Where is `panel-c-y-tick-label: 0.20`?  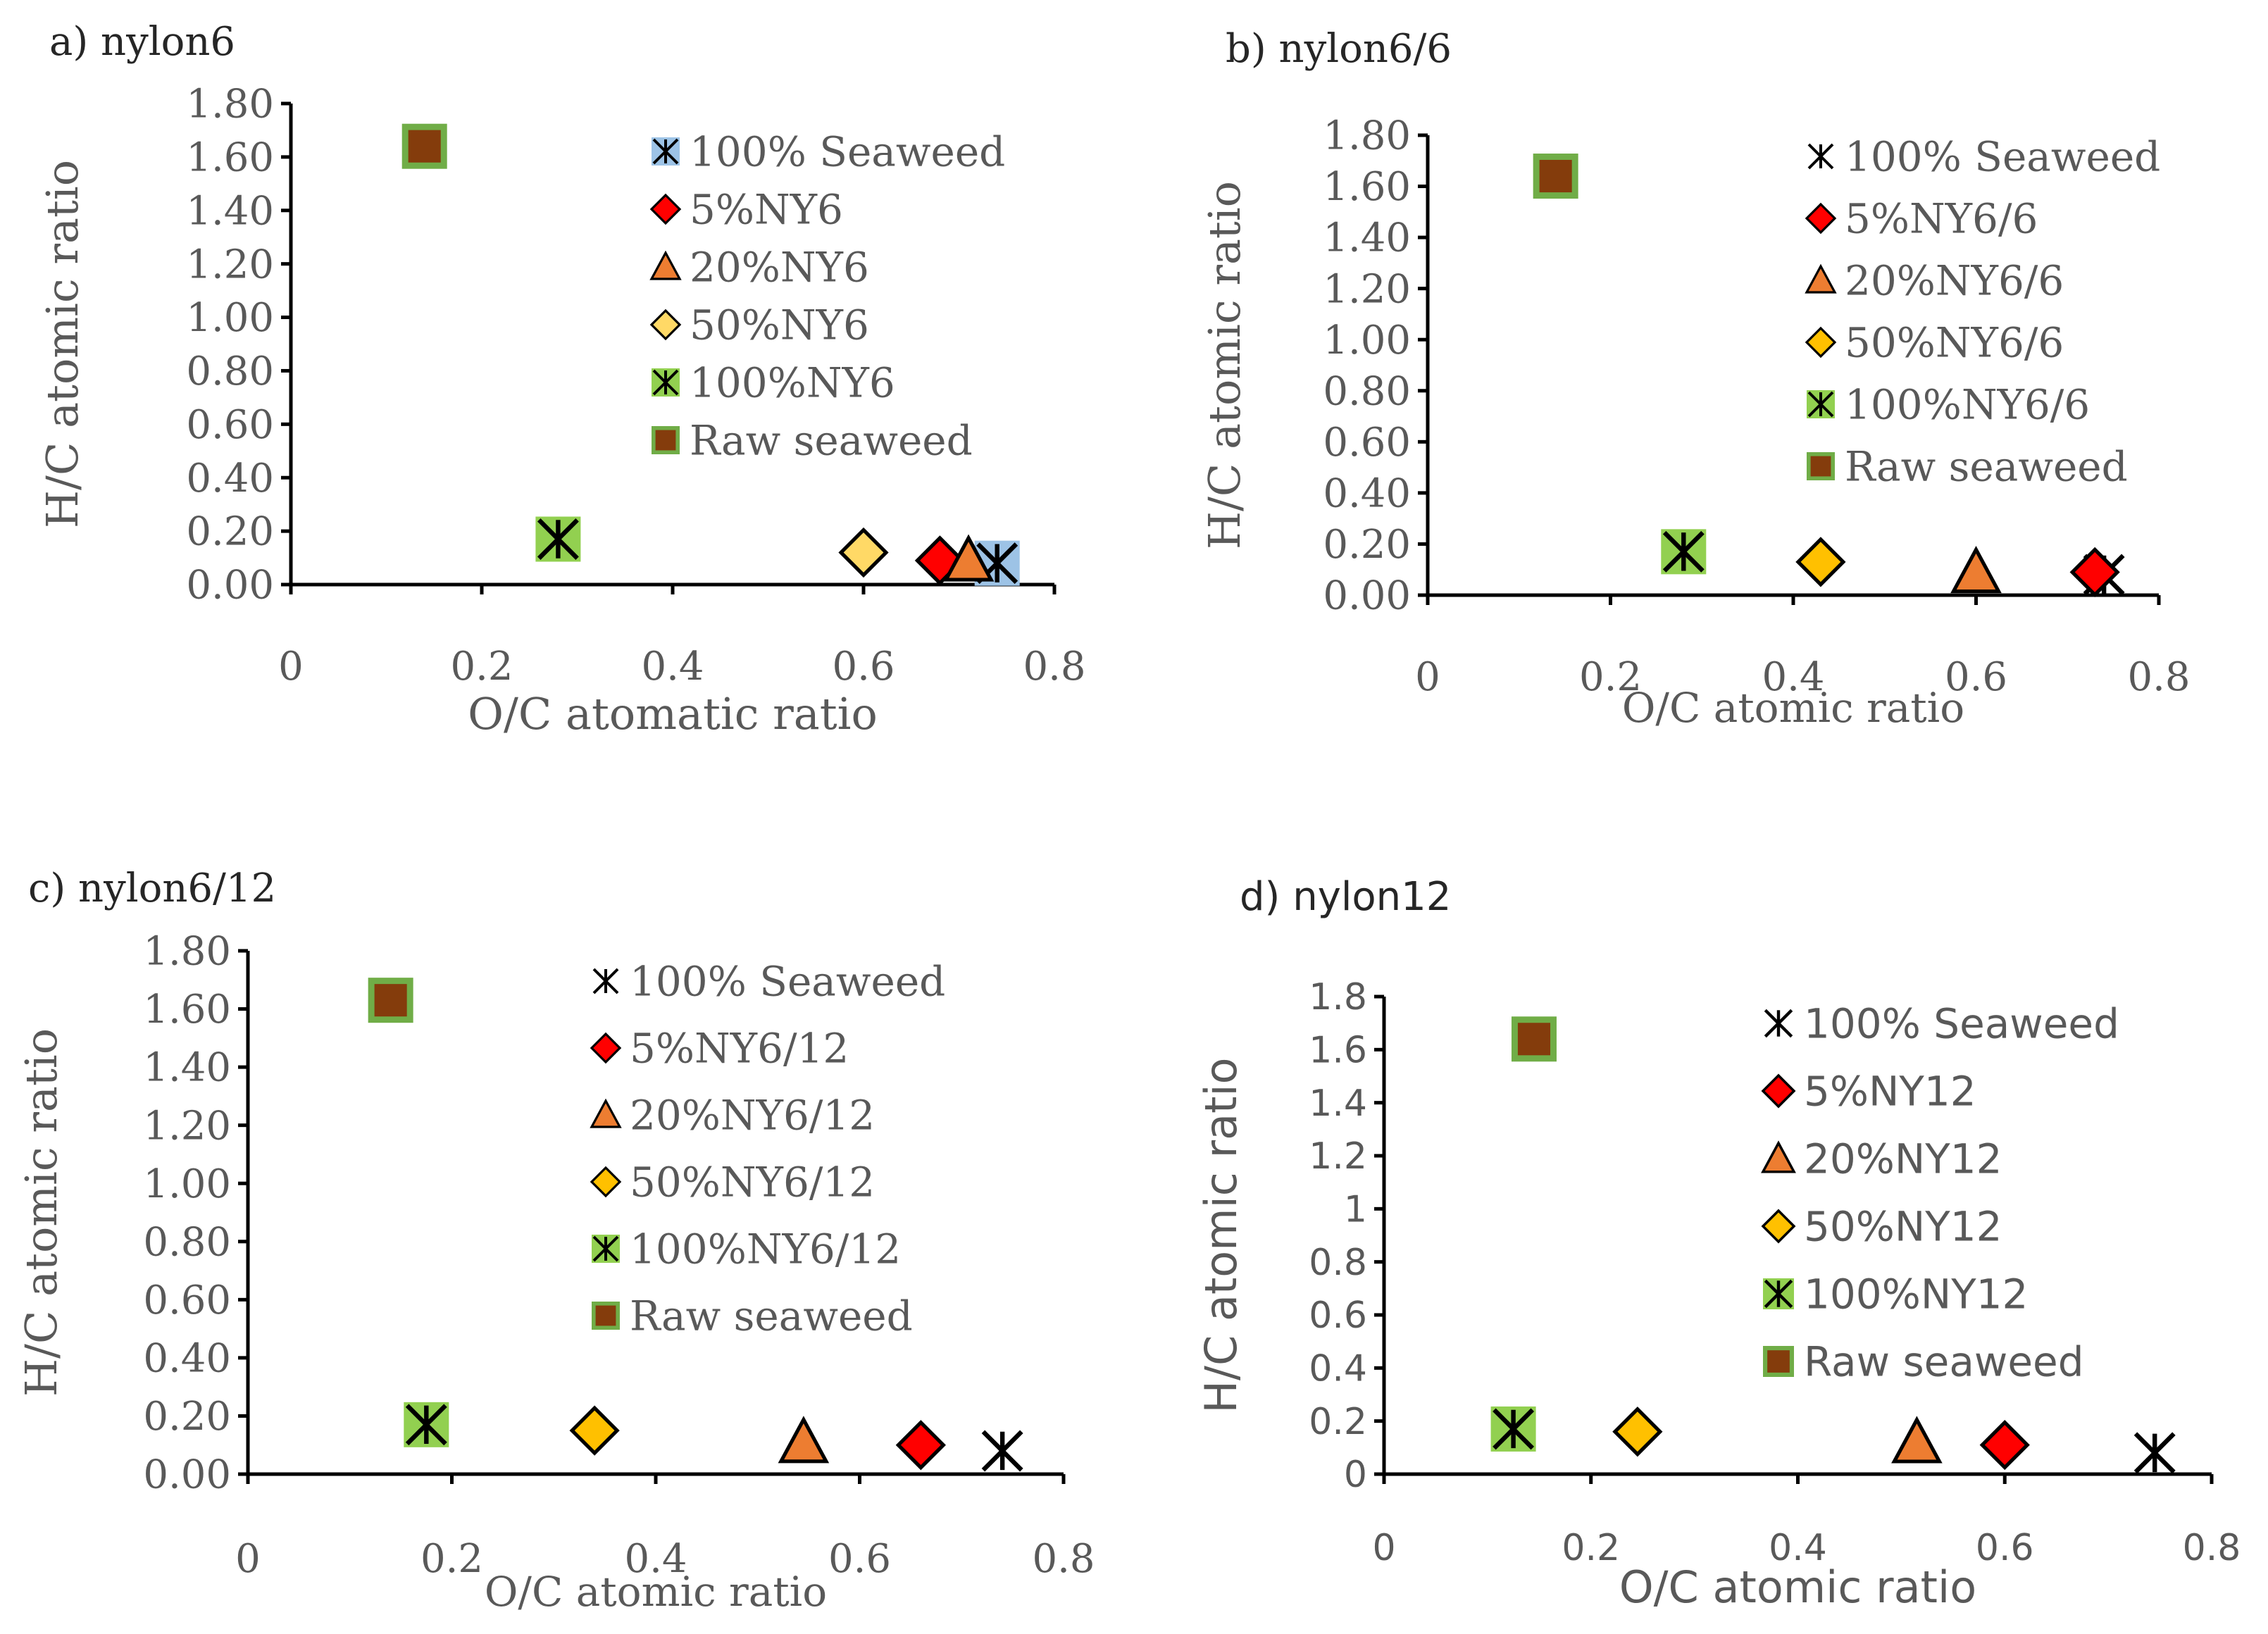 panel-c-y-tick-label: 0.20 is located at coordinates (187, 1417).